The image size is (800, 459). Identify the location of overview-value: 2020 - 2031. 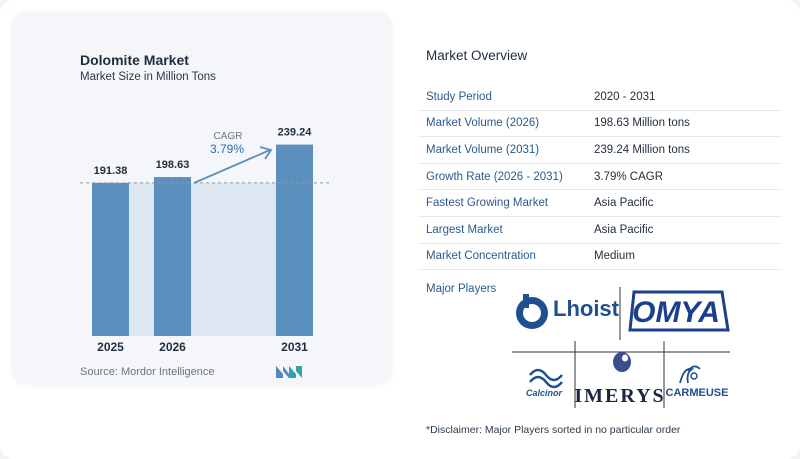
(625, 96).